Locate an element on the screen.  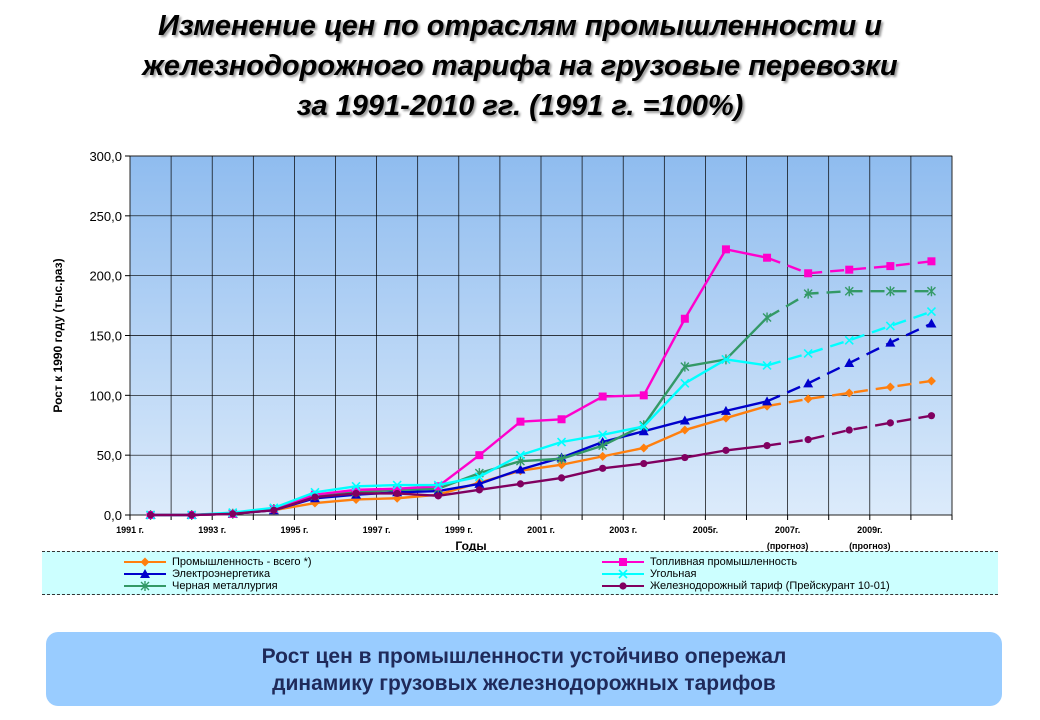
x-axis-title: Годы is located at coordinates (470, 546).